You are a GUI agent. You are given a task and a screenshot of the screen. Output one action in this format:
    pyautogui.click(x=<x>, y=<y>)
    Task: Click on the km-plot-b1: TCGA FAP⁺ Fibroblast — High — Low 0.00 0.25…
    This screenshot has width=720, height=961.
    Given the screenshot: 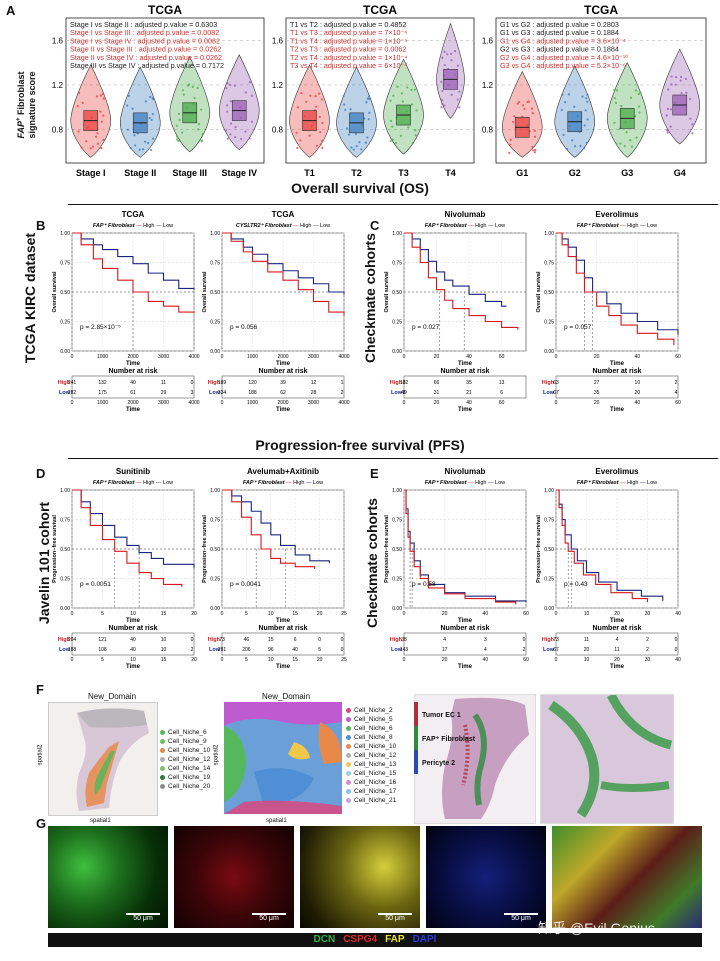 What is the action you would take?
    pyautogui.click(x=126, y=311)
    